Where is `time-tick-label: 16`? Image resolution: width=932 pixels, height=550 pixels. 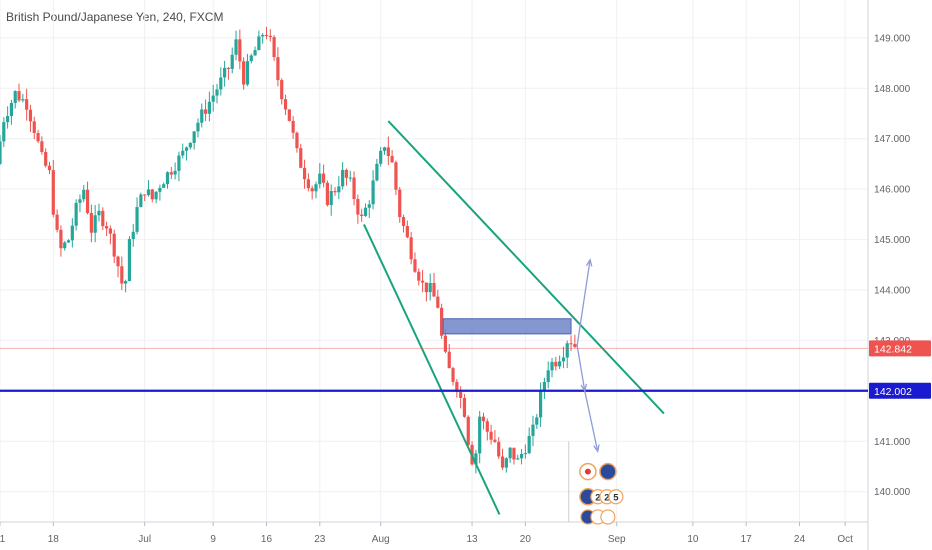
time-tick-label: 16 is located at coordinates (267, 539).